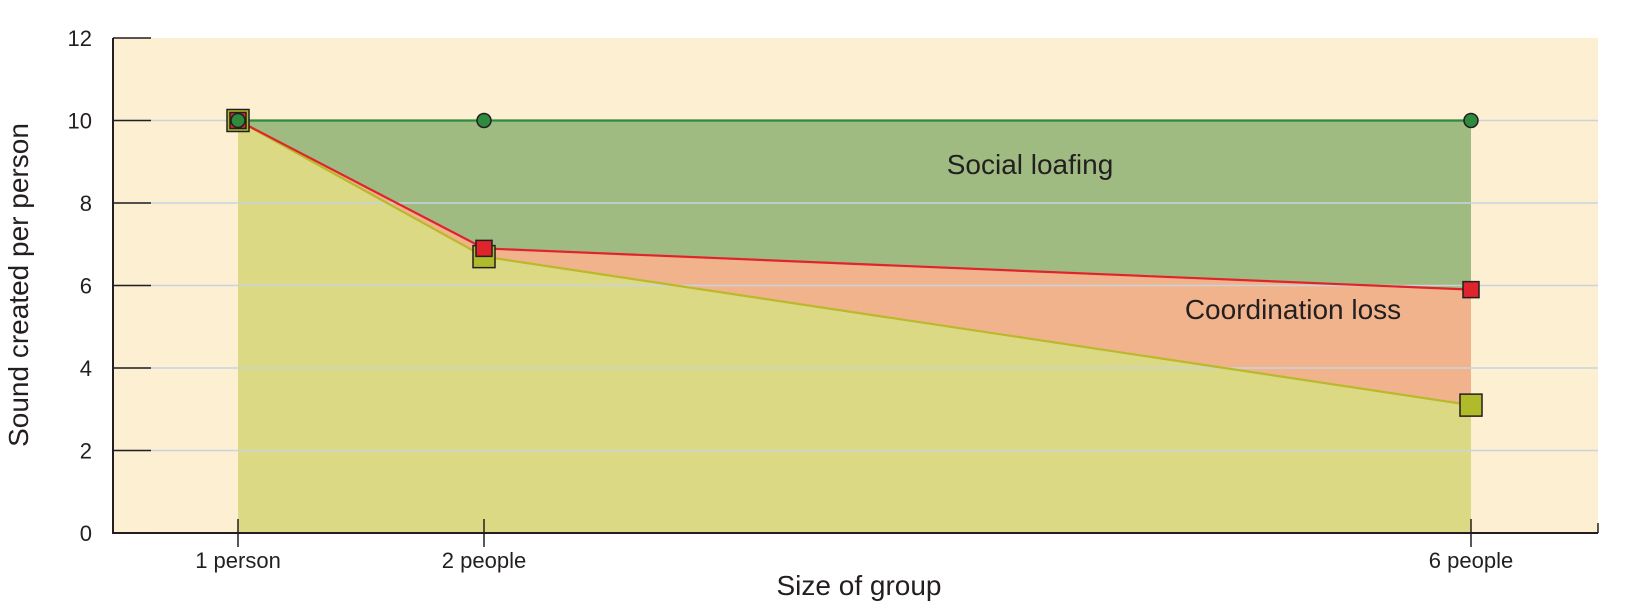 This screenshot has height=609, width=1627. What do you see at coordinates (1293, 309) in the screenshot?
I see `coordination-loss-annotation: Coordination loss` at bounding box center [1293, 309].